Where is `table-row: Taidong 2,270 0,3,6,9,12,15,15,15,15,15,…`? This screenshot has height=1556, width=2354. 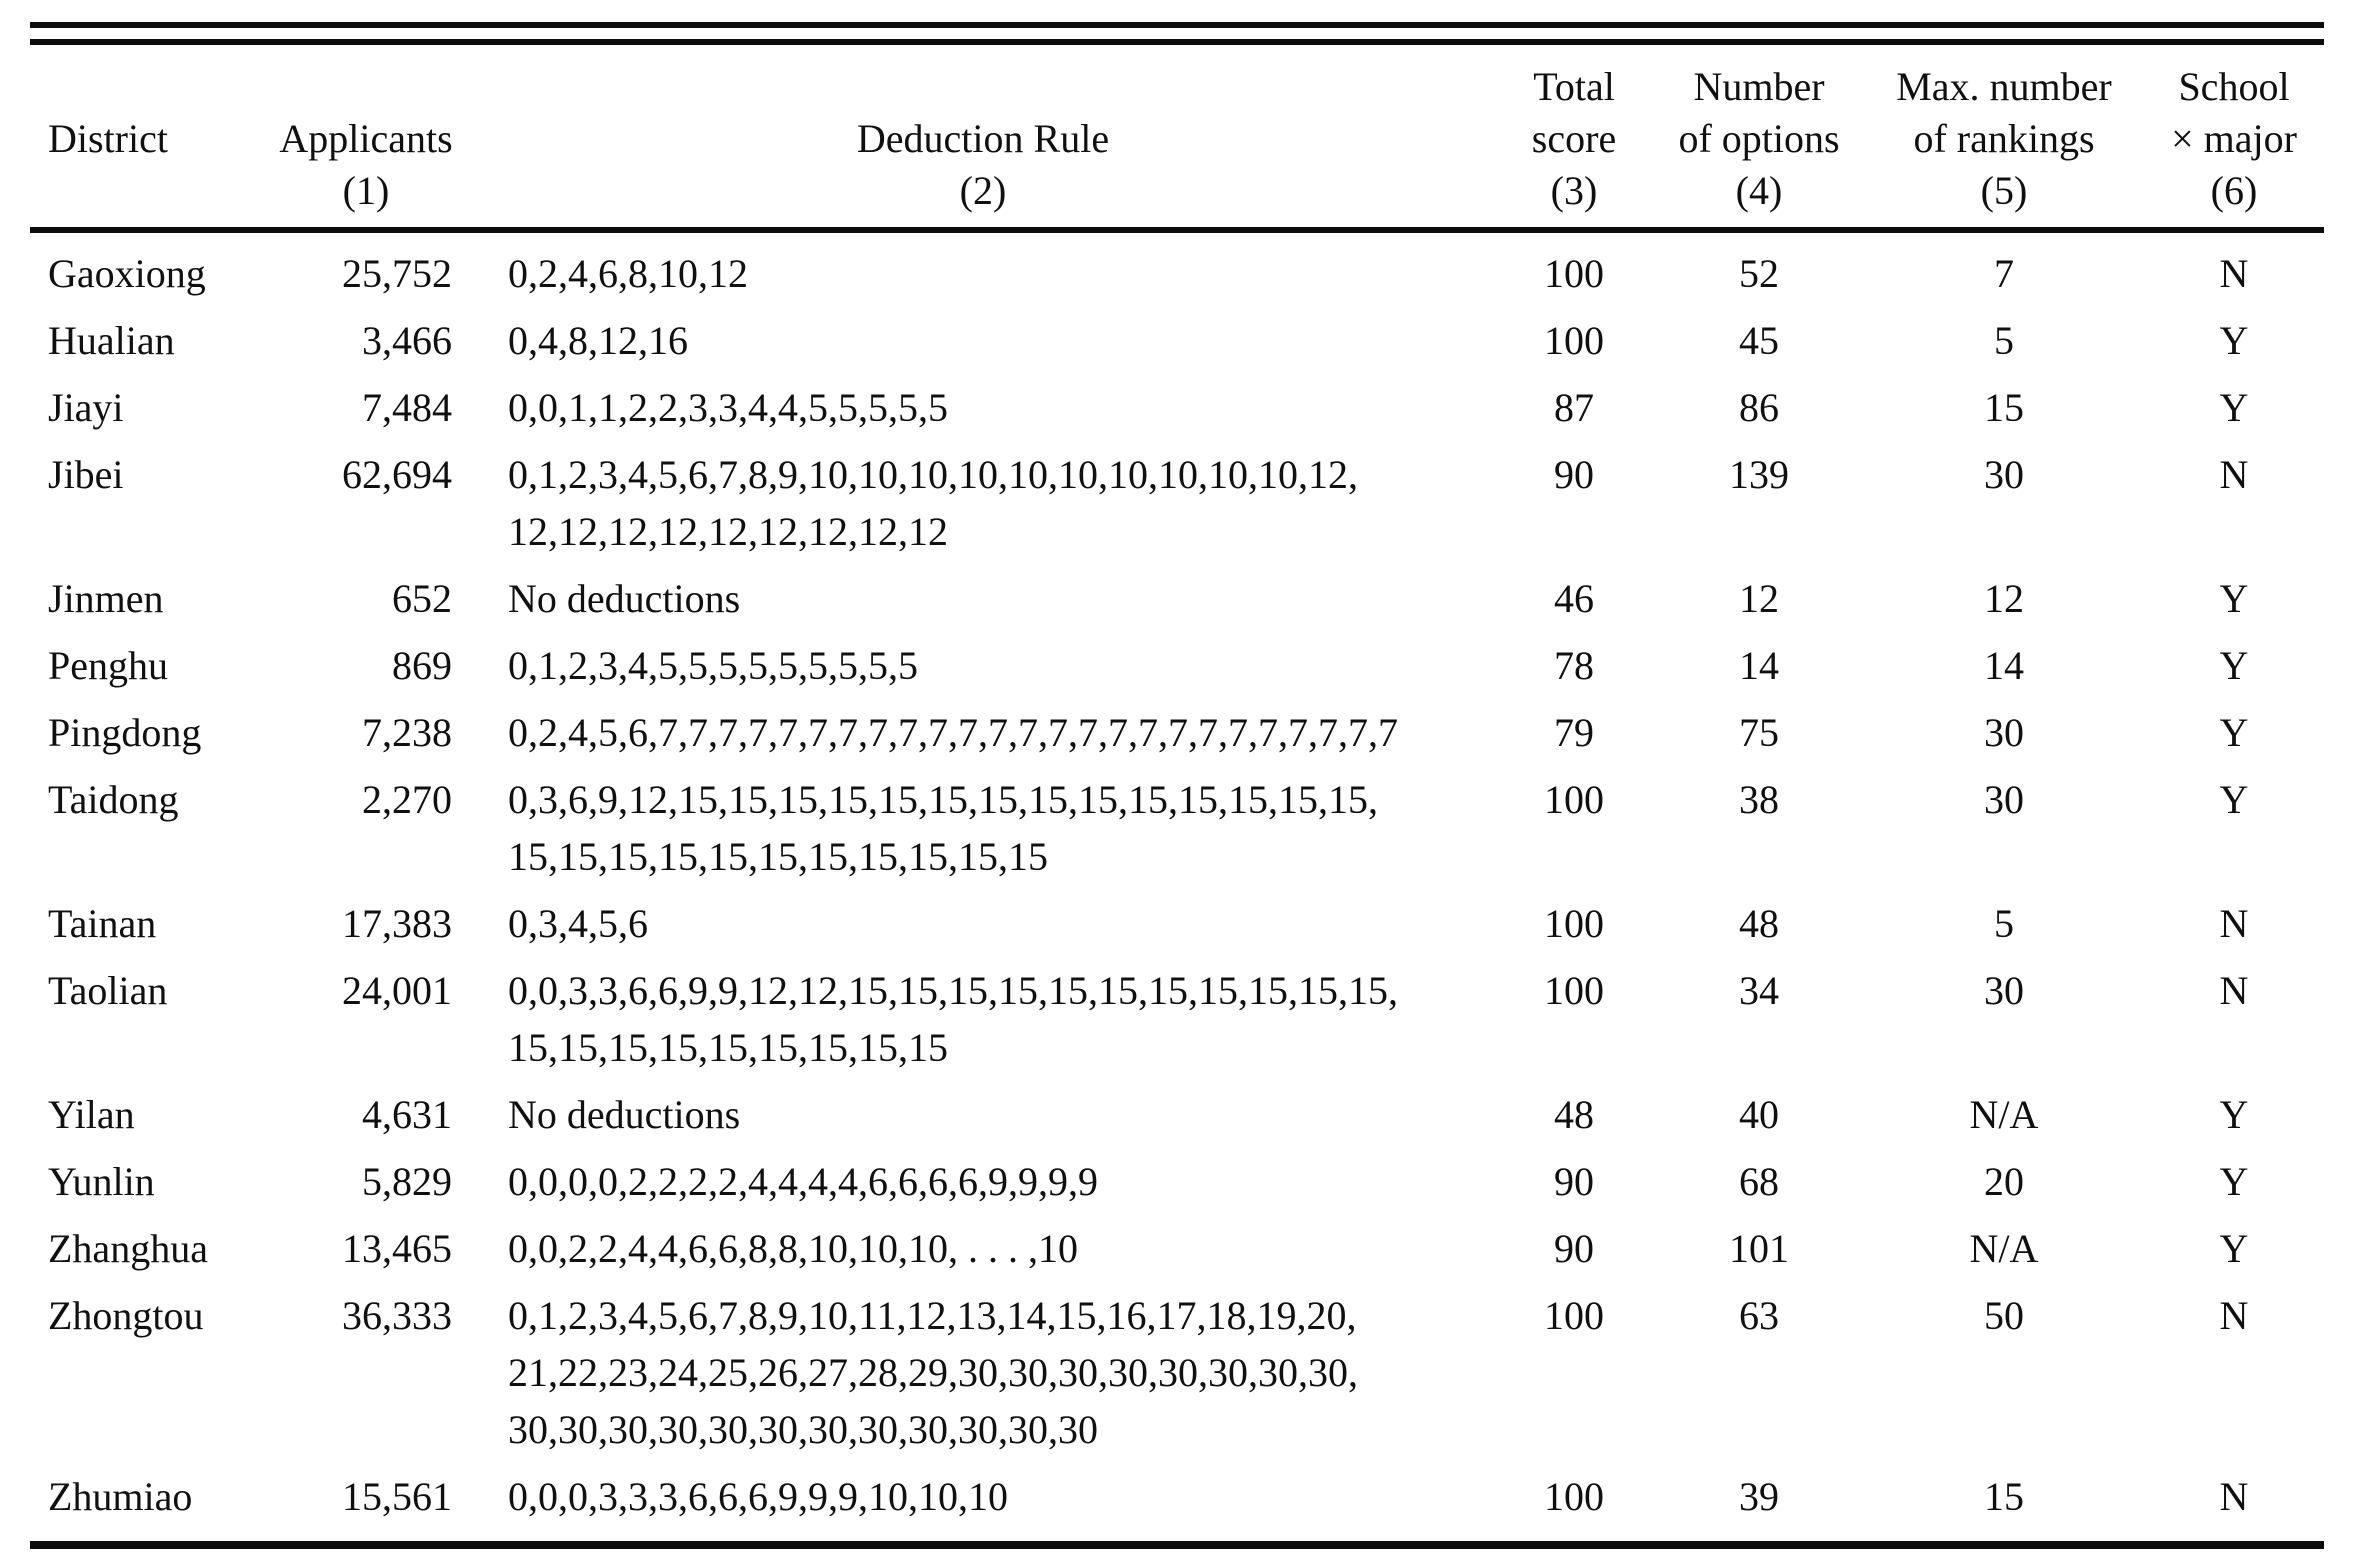
table-row: Taidong 2,270 0,3,6,9,12,15,15,15,15,15,… is located at coordinates (1177, 828).